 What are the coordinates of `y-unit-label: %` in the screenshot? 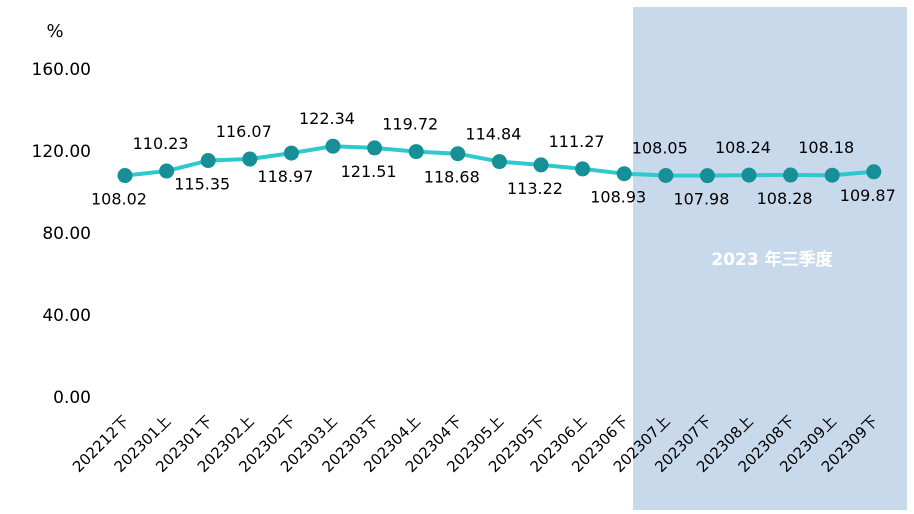 It's located at (54, 31).